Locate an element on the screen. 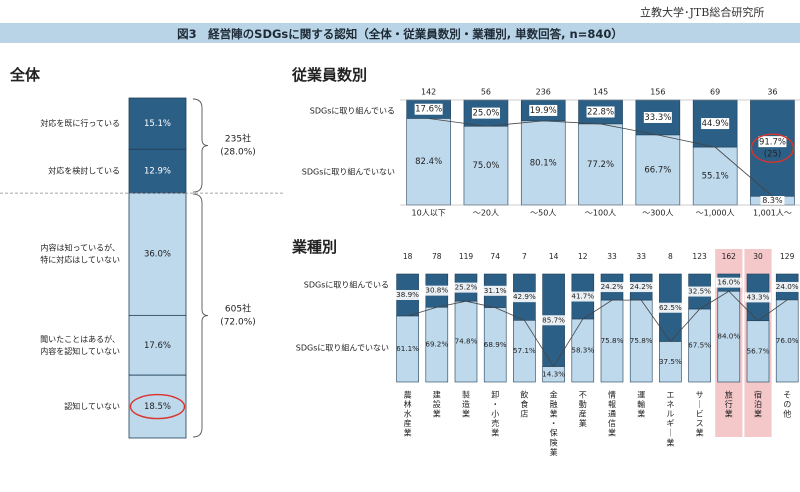 This screenshot has width=800, height=492. industry-count-label: 74 is located at coordinates (495, 256).